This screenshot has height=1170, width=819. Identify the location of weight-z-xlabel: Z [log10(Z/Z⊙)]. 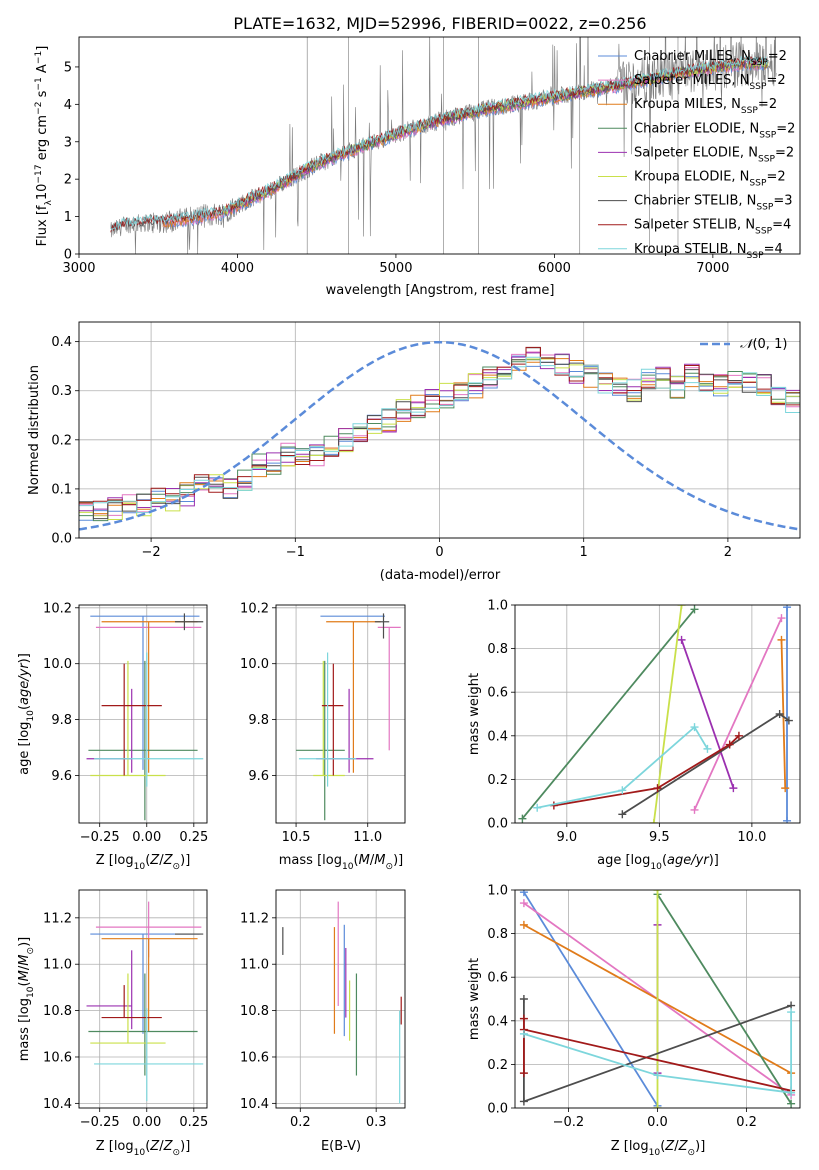
(658, 1148).